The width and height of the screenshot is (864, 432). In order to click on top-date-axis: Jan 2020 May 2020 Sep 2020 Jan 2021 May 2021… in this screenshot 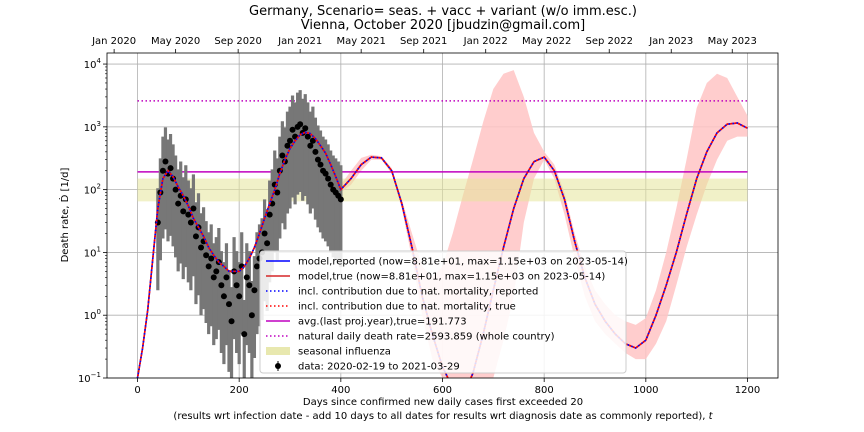, I will do `click(424, 44)`.